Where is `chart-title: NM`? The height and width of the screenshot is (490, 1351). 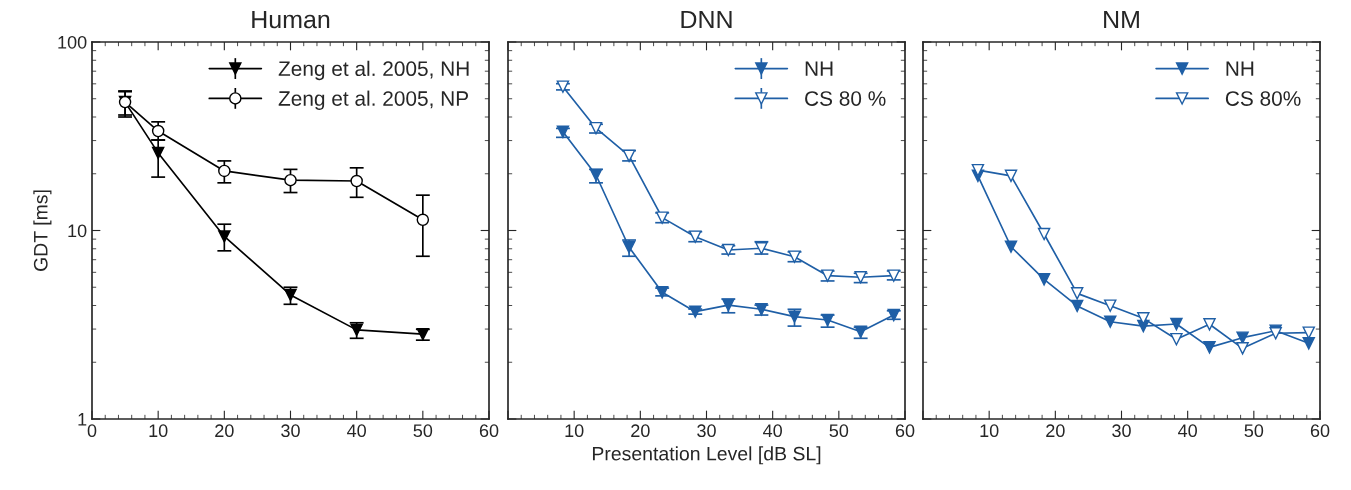
chart-title: NM is located at coordinates (1121, 19).